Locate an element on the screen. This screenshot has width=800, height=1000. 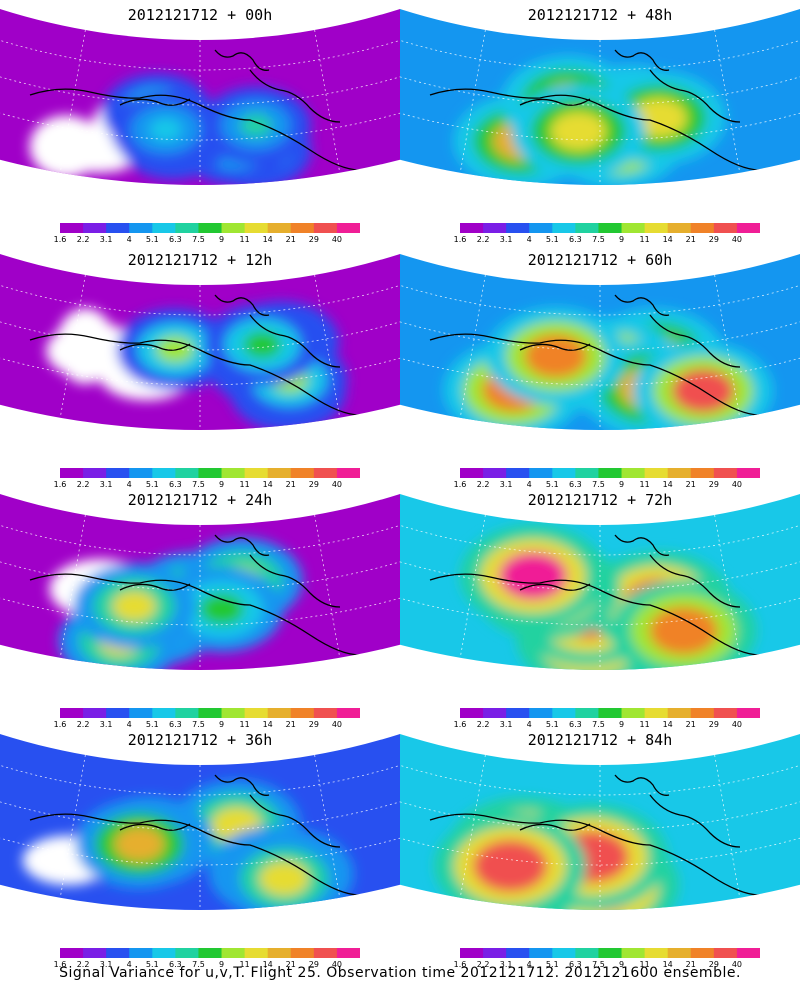
panel-title: 2012121712 + 36h is located at coordinates (200, 740).